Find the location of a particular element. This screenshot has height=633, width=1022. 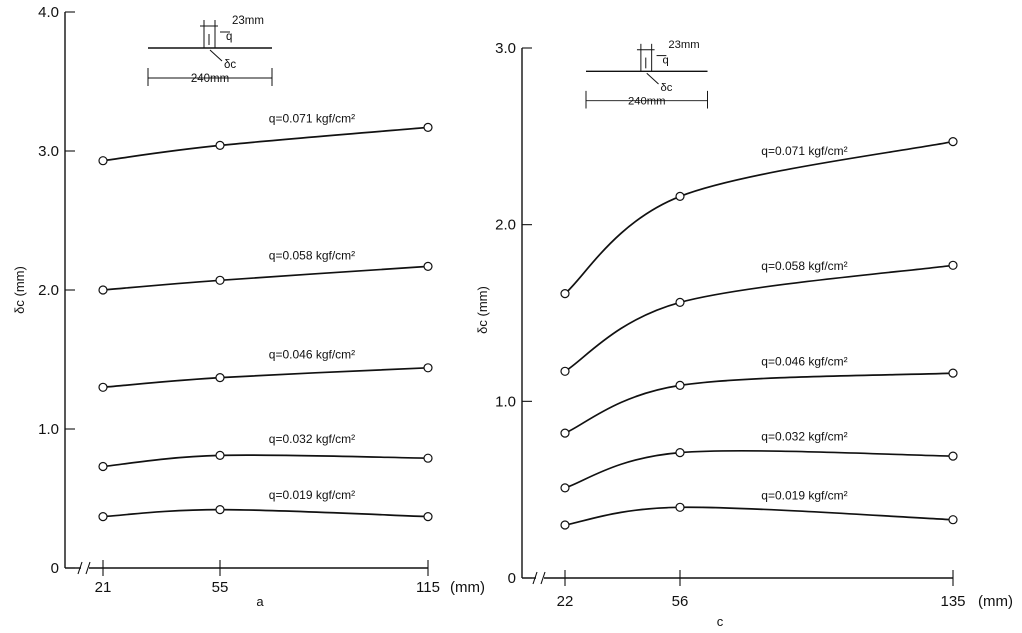

x-tick-label: 56 is located at coordinates (680, 601).